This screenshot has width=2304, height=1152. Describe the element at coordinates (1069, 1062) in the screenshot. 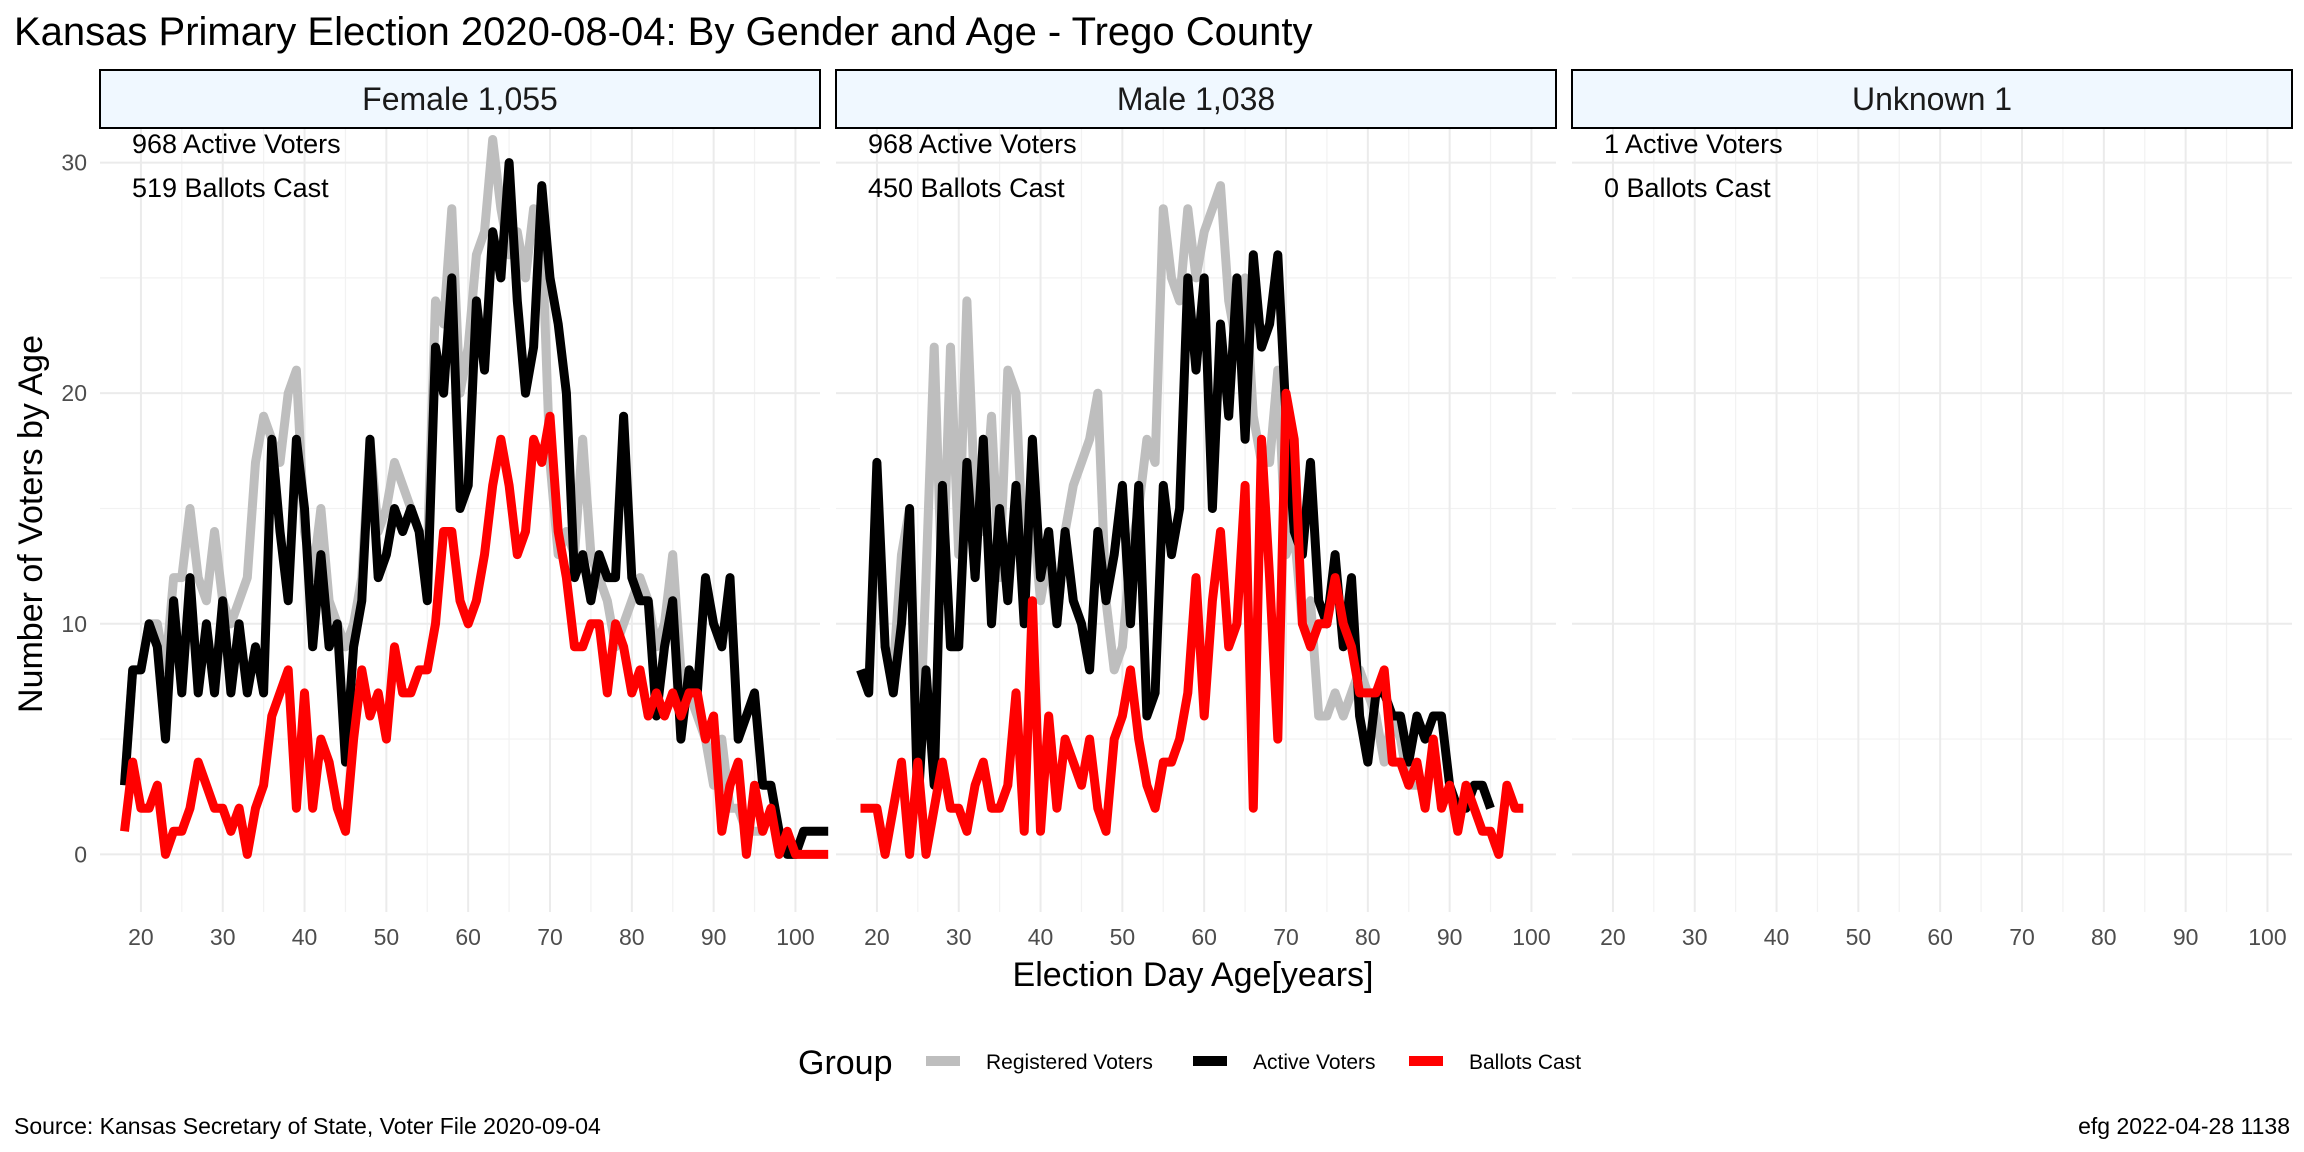

I see `legend-label: Registered Voters` at that location.